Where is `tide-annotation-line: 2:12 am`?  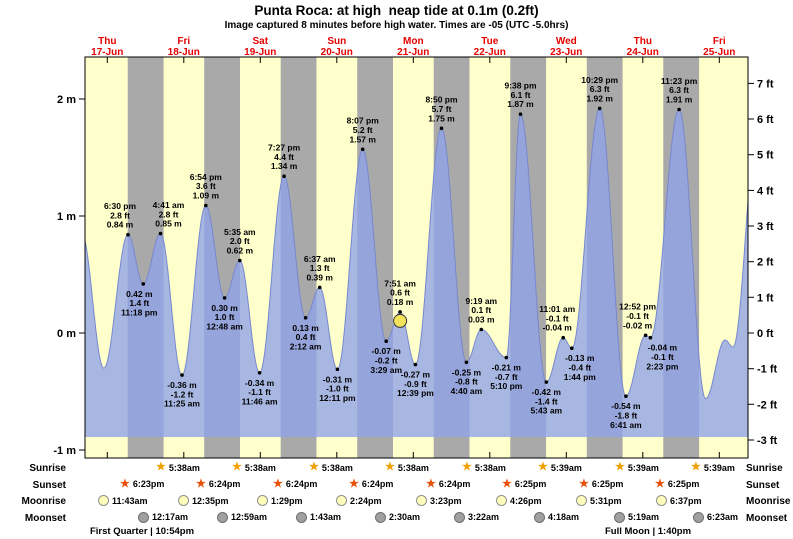 tide-annotation-line: 2:12 am is located at coordinates (306, 346).